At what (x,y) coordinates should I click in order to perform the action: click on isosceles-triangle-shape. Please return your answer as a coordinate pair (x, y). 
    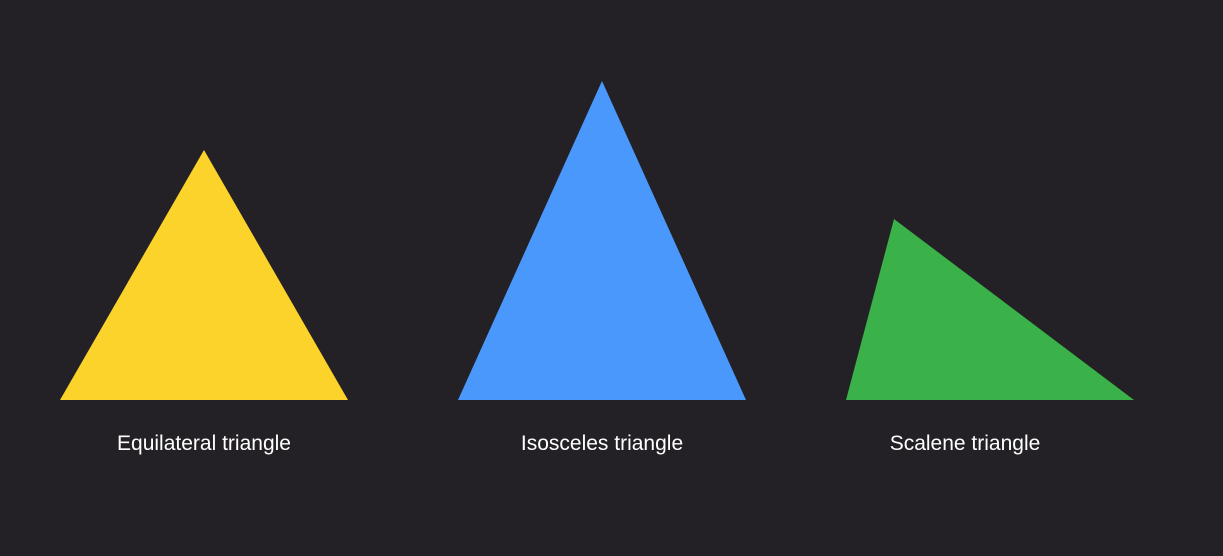
    Looking at the image, I should click on (602, 240).